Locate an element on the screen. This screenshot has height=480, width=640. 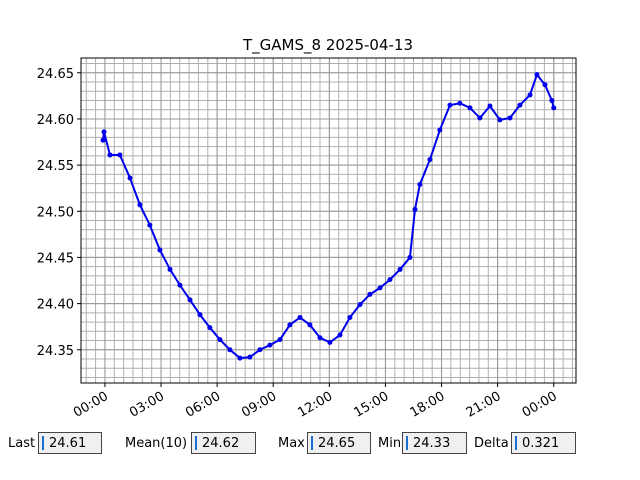
y-tick-label: 24.50 is located at coordinates (55, 212).